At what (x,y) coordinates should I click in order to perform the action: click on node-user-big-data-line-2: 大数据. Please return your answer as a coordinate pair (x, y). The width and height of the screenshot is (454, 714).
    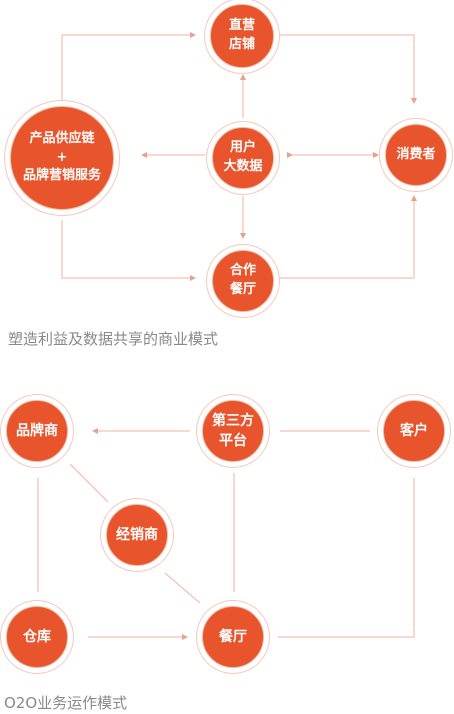
    Looking at the image, I should click on (243, 166).